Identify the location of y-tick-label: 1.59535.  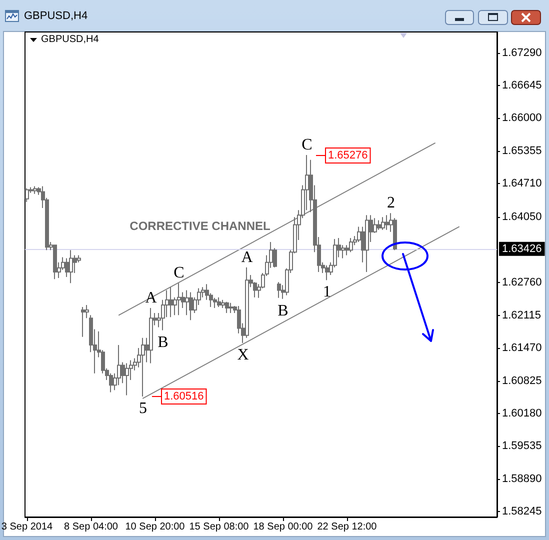
(522, 446).